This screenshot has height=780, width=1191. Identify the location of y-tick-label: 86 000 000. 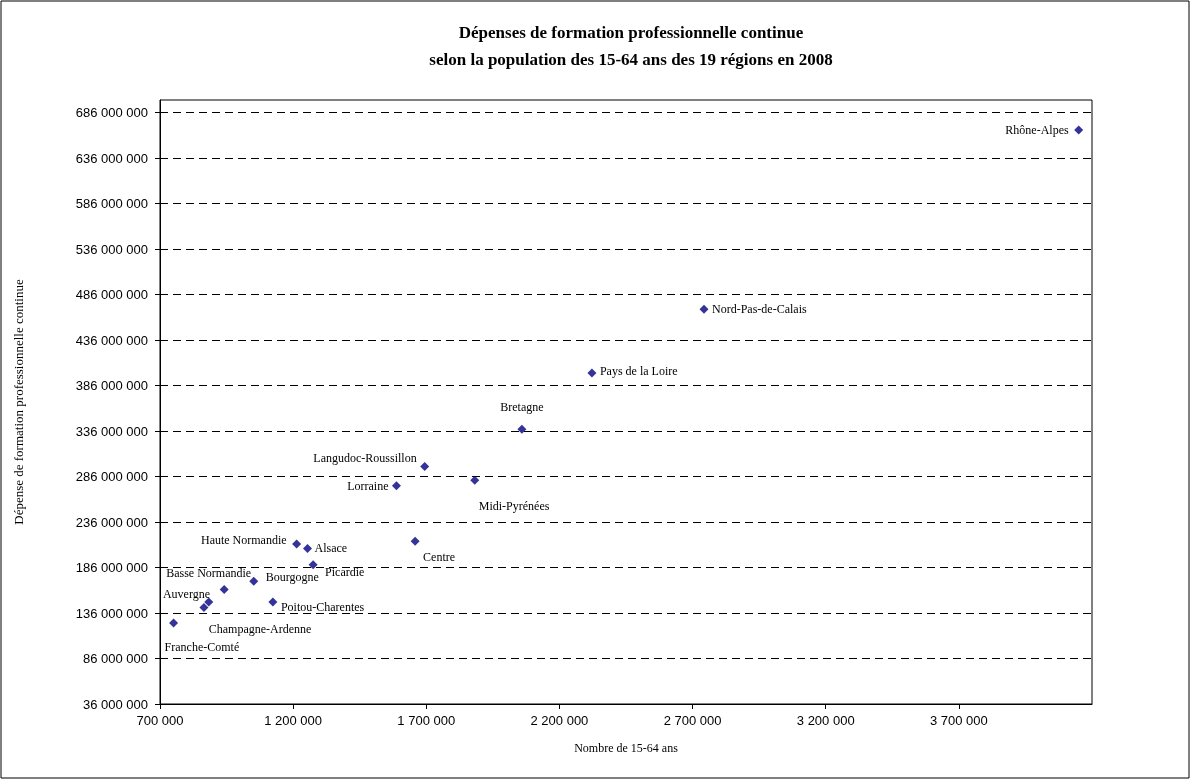
(115, 659).